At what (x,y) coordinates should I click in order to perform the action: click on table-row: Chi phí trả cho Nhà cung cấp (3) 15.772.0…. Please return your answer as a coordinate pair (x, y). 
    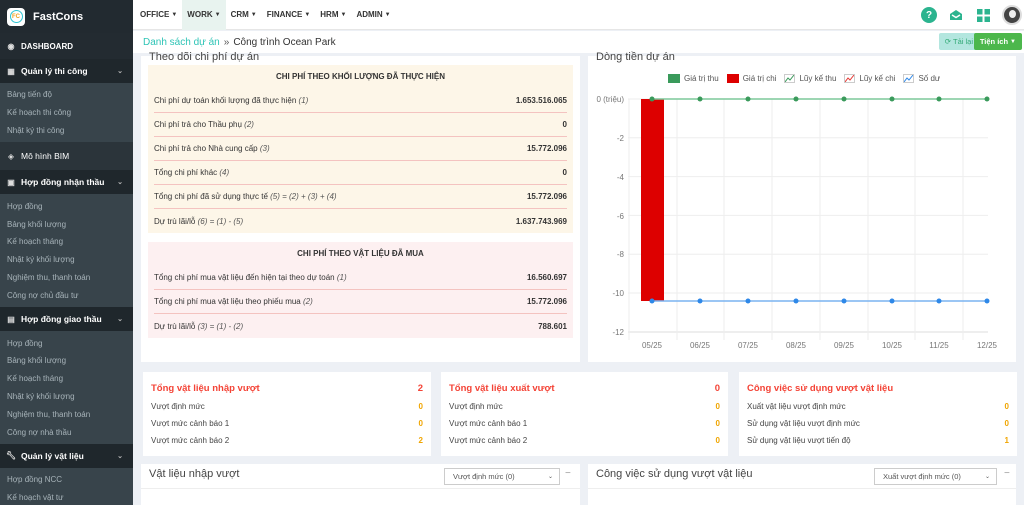
    Looking at the image, I should click on (360, 149).